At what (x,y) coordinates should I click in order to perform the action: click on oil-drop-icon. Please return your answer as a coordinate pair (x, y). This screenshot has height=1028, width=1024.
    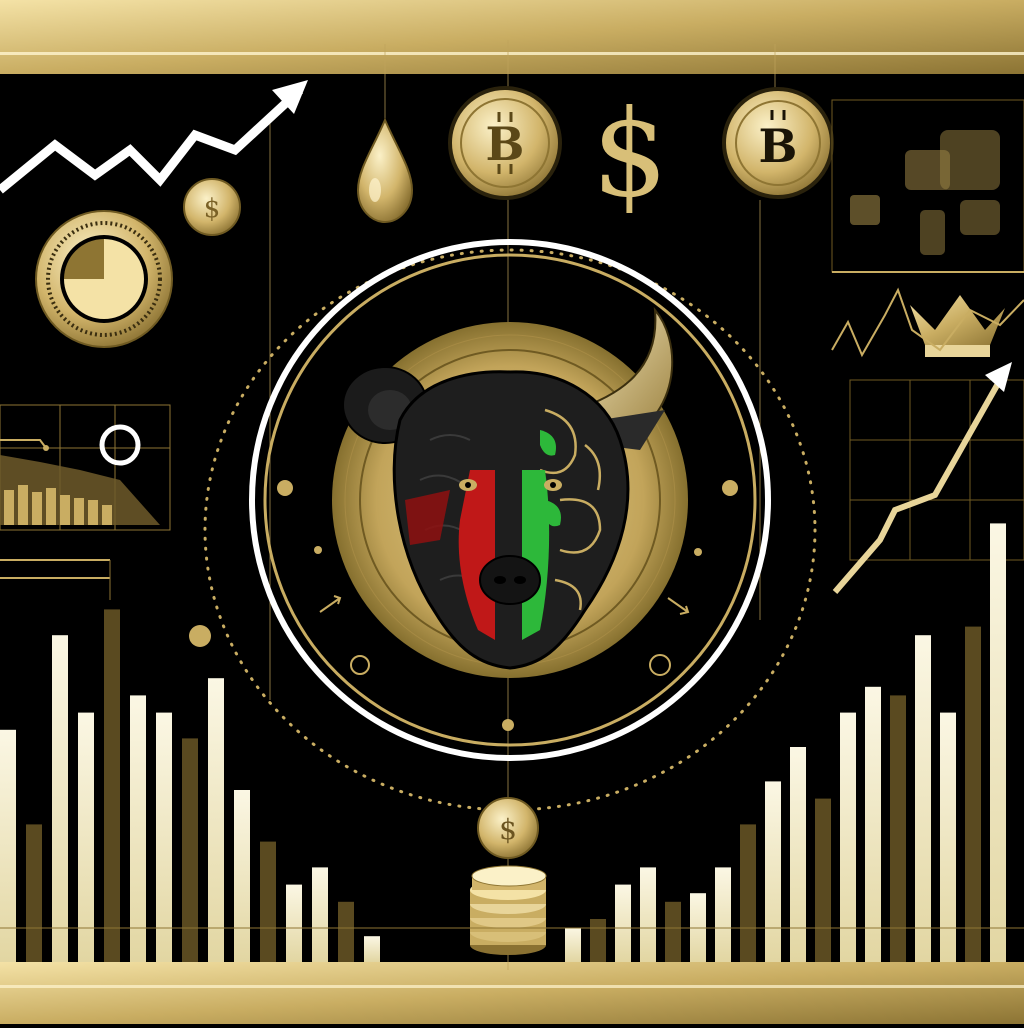
    Looking at the image, I should click on (385, 170).